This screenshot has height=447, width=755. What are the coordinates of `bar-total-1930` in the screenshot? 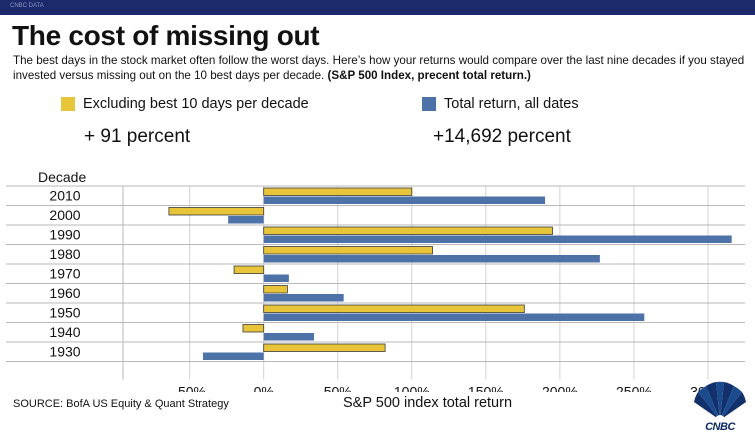 It's located at (233, 356).